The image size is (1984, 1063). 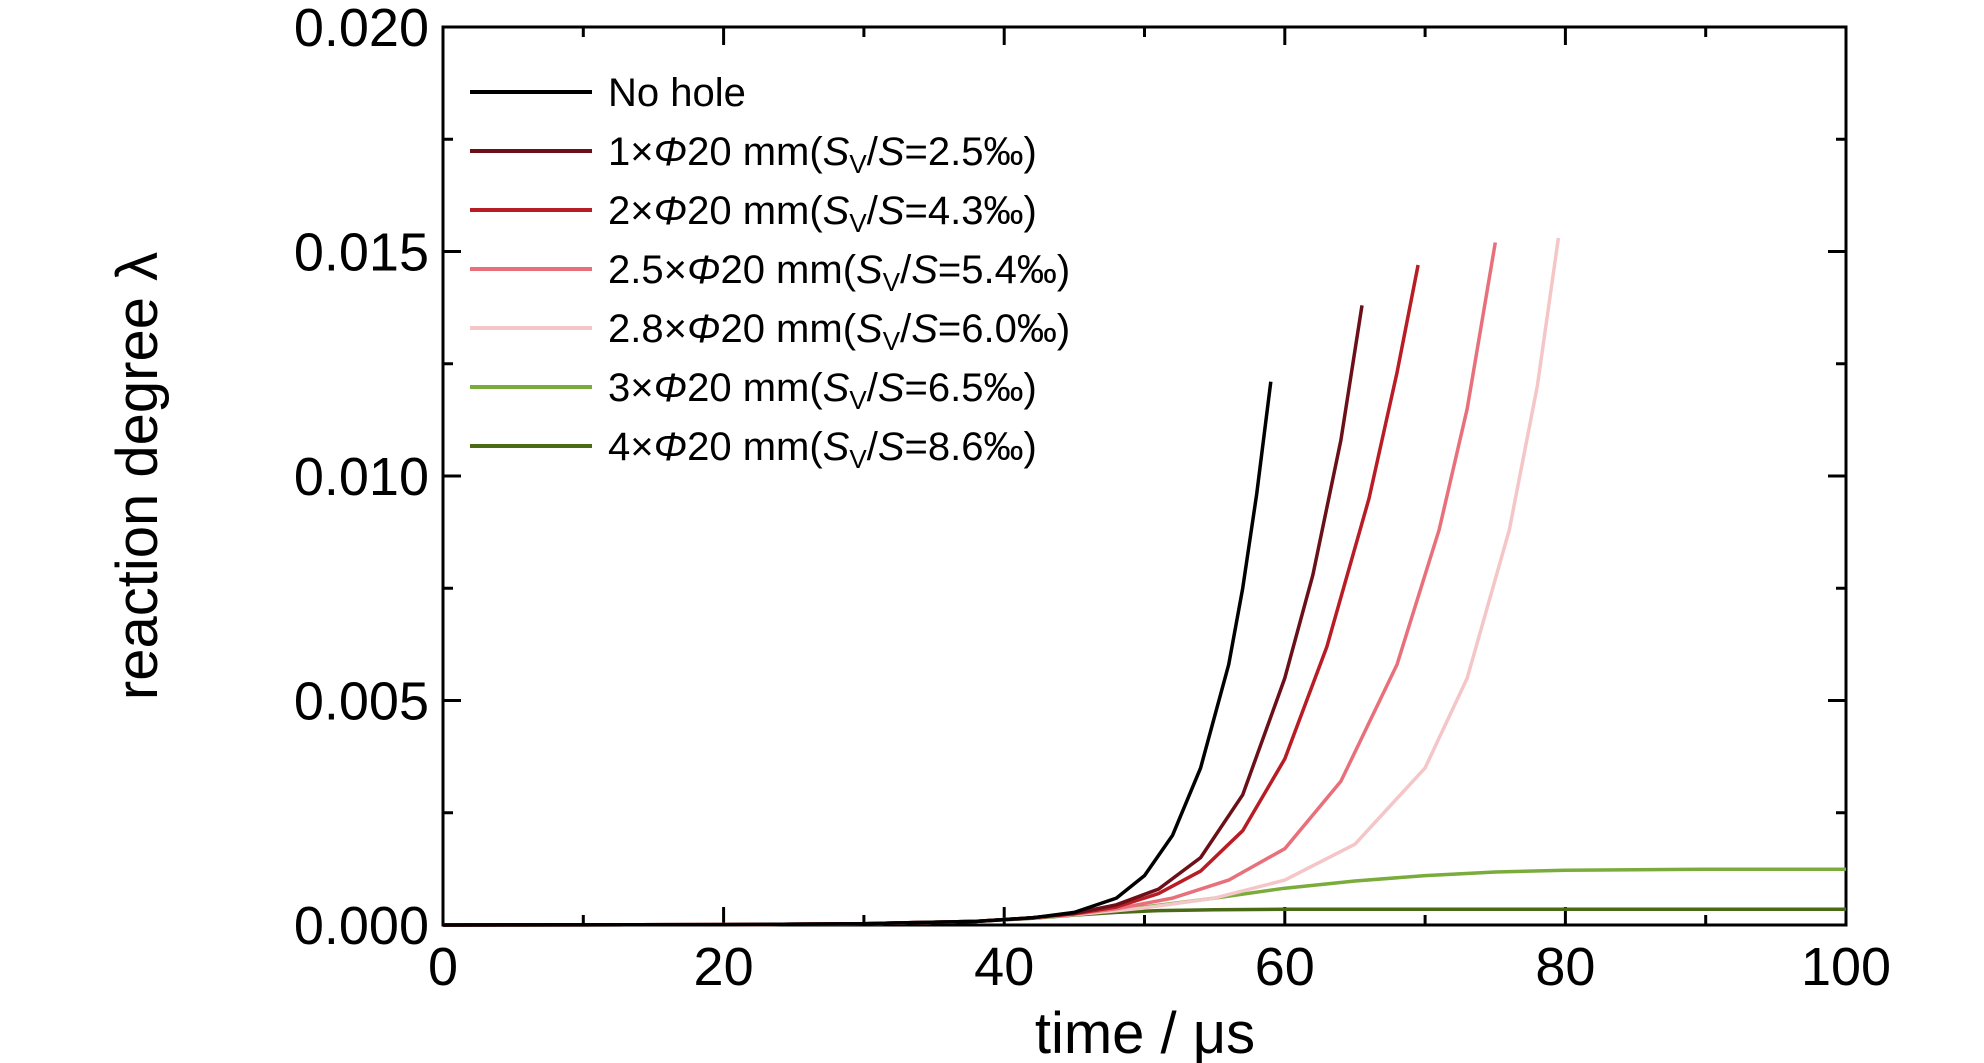 I want to click on legend-label: 2×Φ20 mm(SV/S=4.3‰), so click(x=822, y=213).